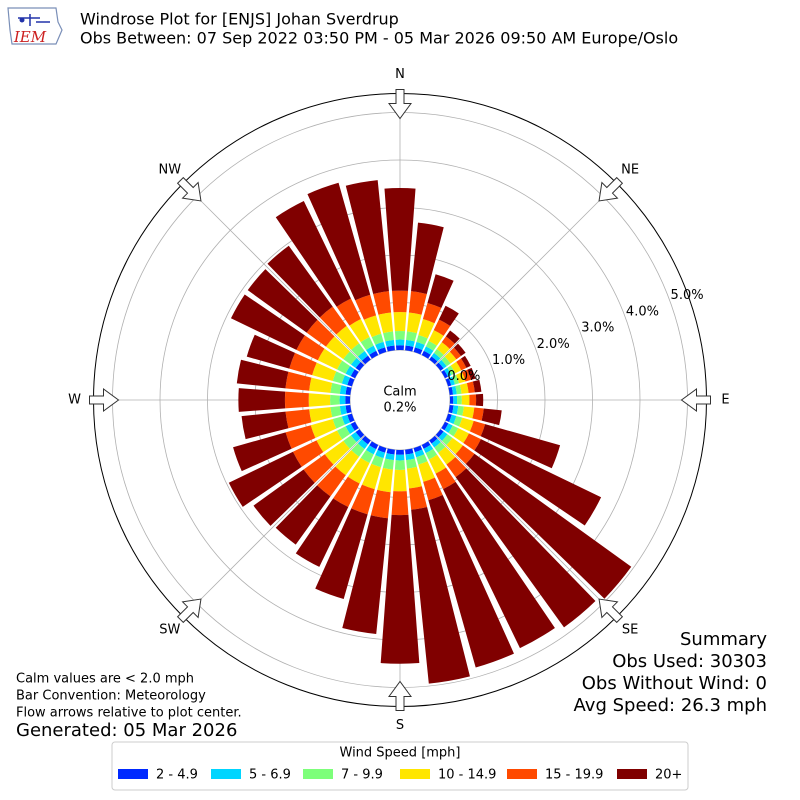  What do you see at coordinates (597, 328) in the screenshot?
I see `r-tick-label: 3.0%` at bounding box center [597, 328].